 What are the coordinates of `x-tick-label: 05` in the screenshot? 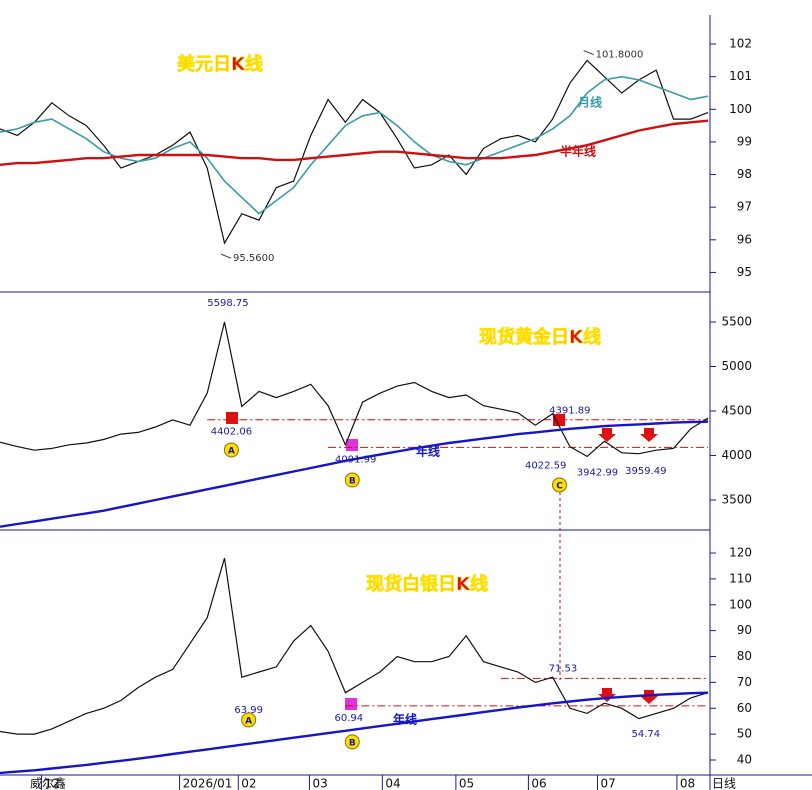 It's located at (466, 783).